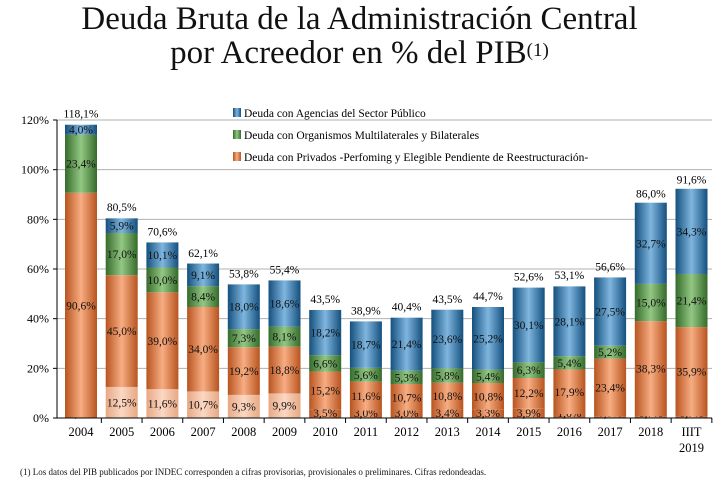  I want to click on x-tick-label: 2010, so click(325, 432).